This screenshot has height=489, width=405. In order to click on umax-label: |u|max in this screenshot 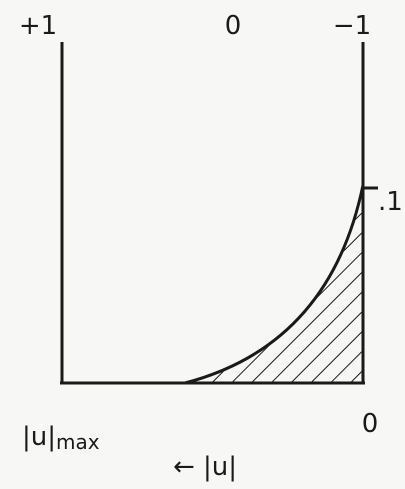, I will do `click(61, 438)`.